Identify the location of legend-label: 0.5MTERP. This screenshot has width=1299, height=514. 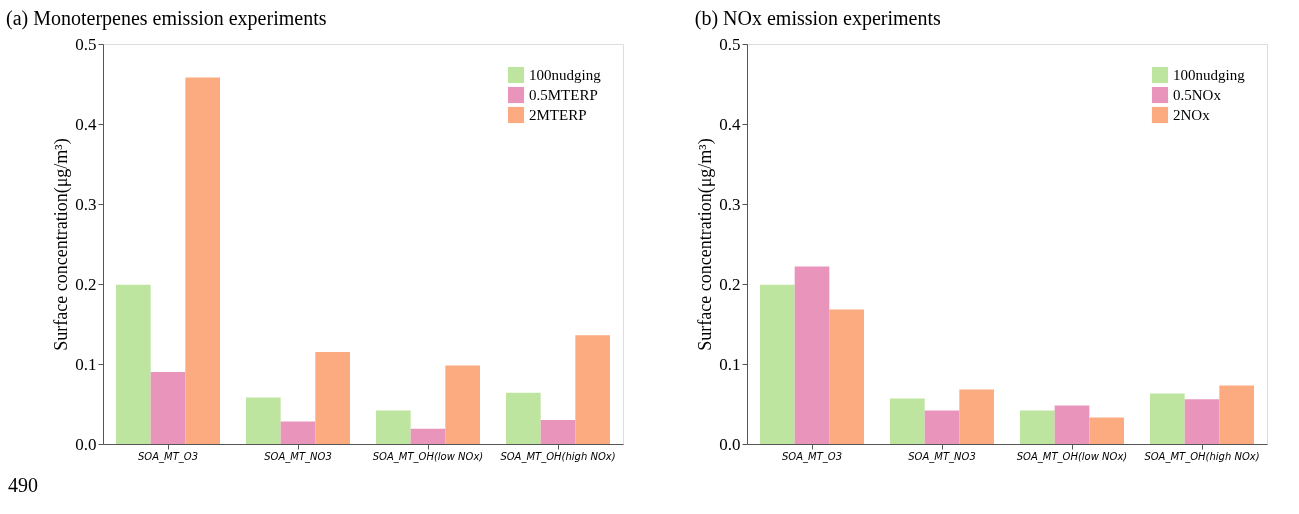
(563, 95).